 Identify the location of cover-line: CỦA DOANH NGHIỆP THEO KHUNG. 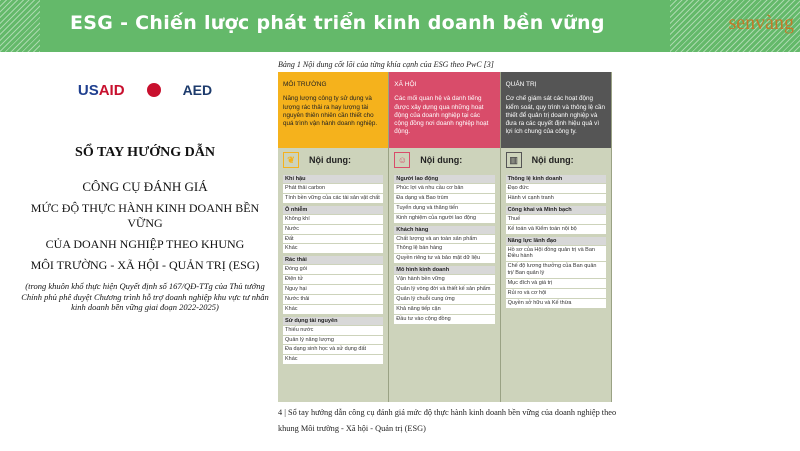
(145, 244).